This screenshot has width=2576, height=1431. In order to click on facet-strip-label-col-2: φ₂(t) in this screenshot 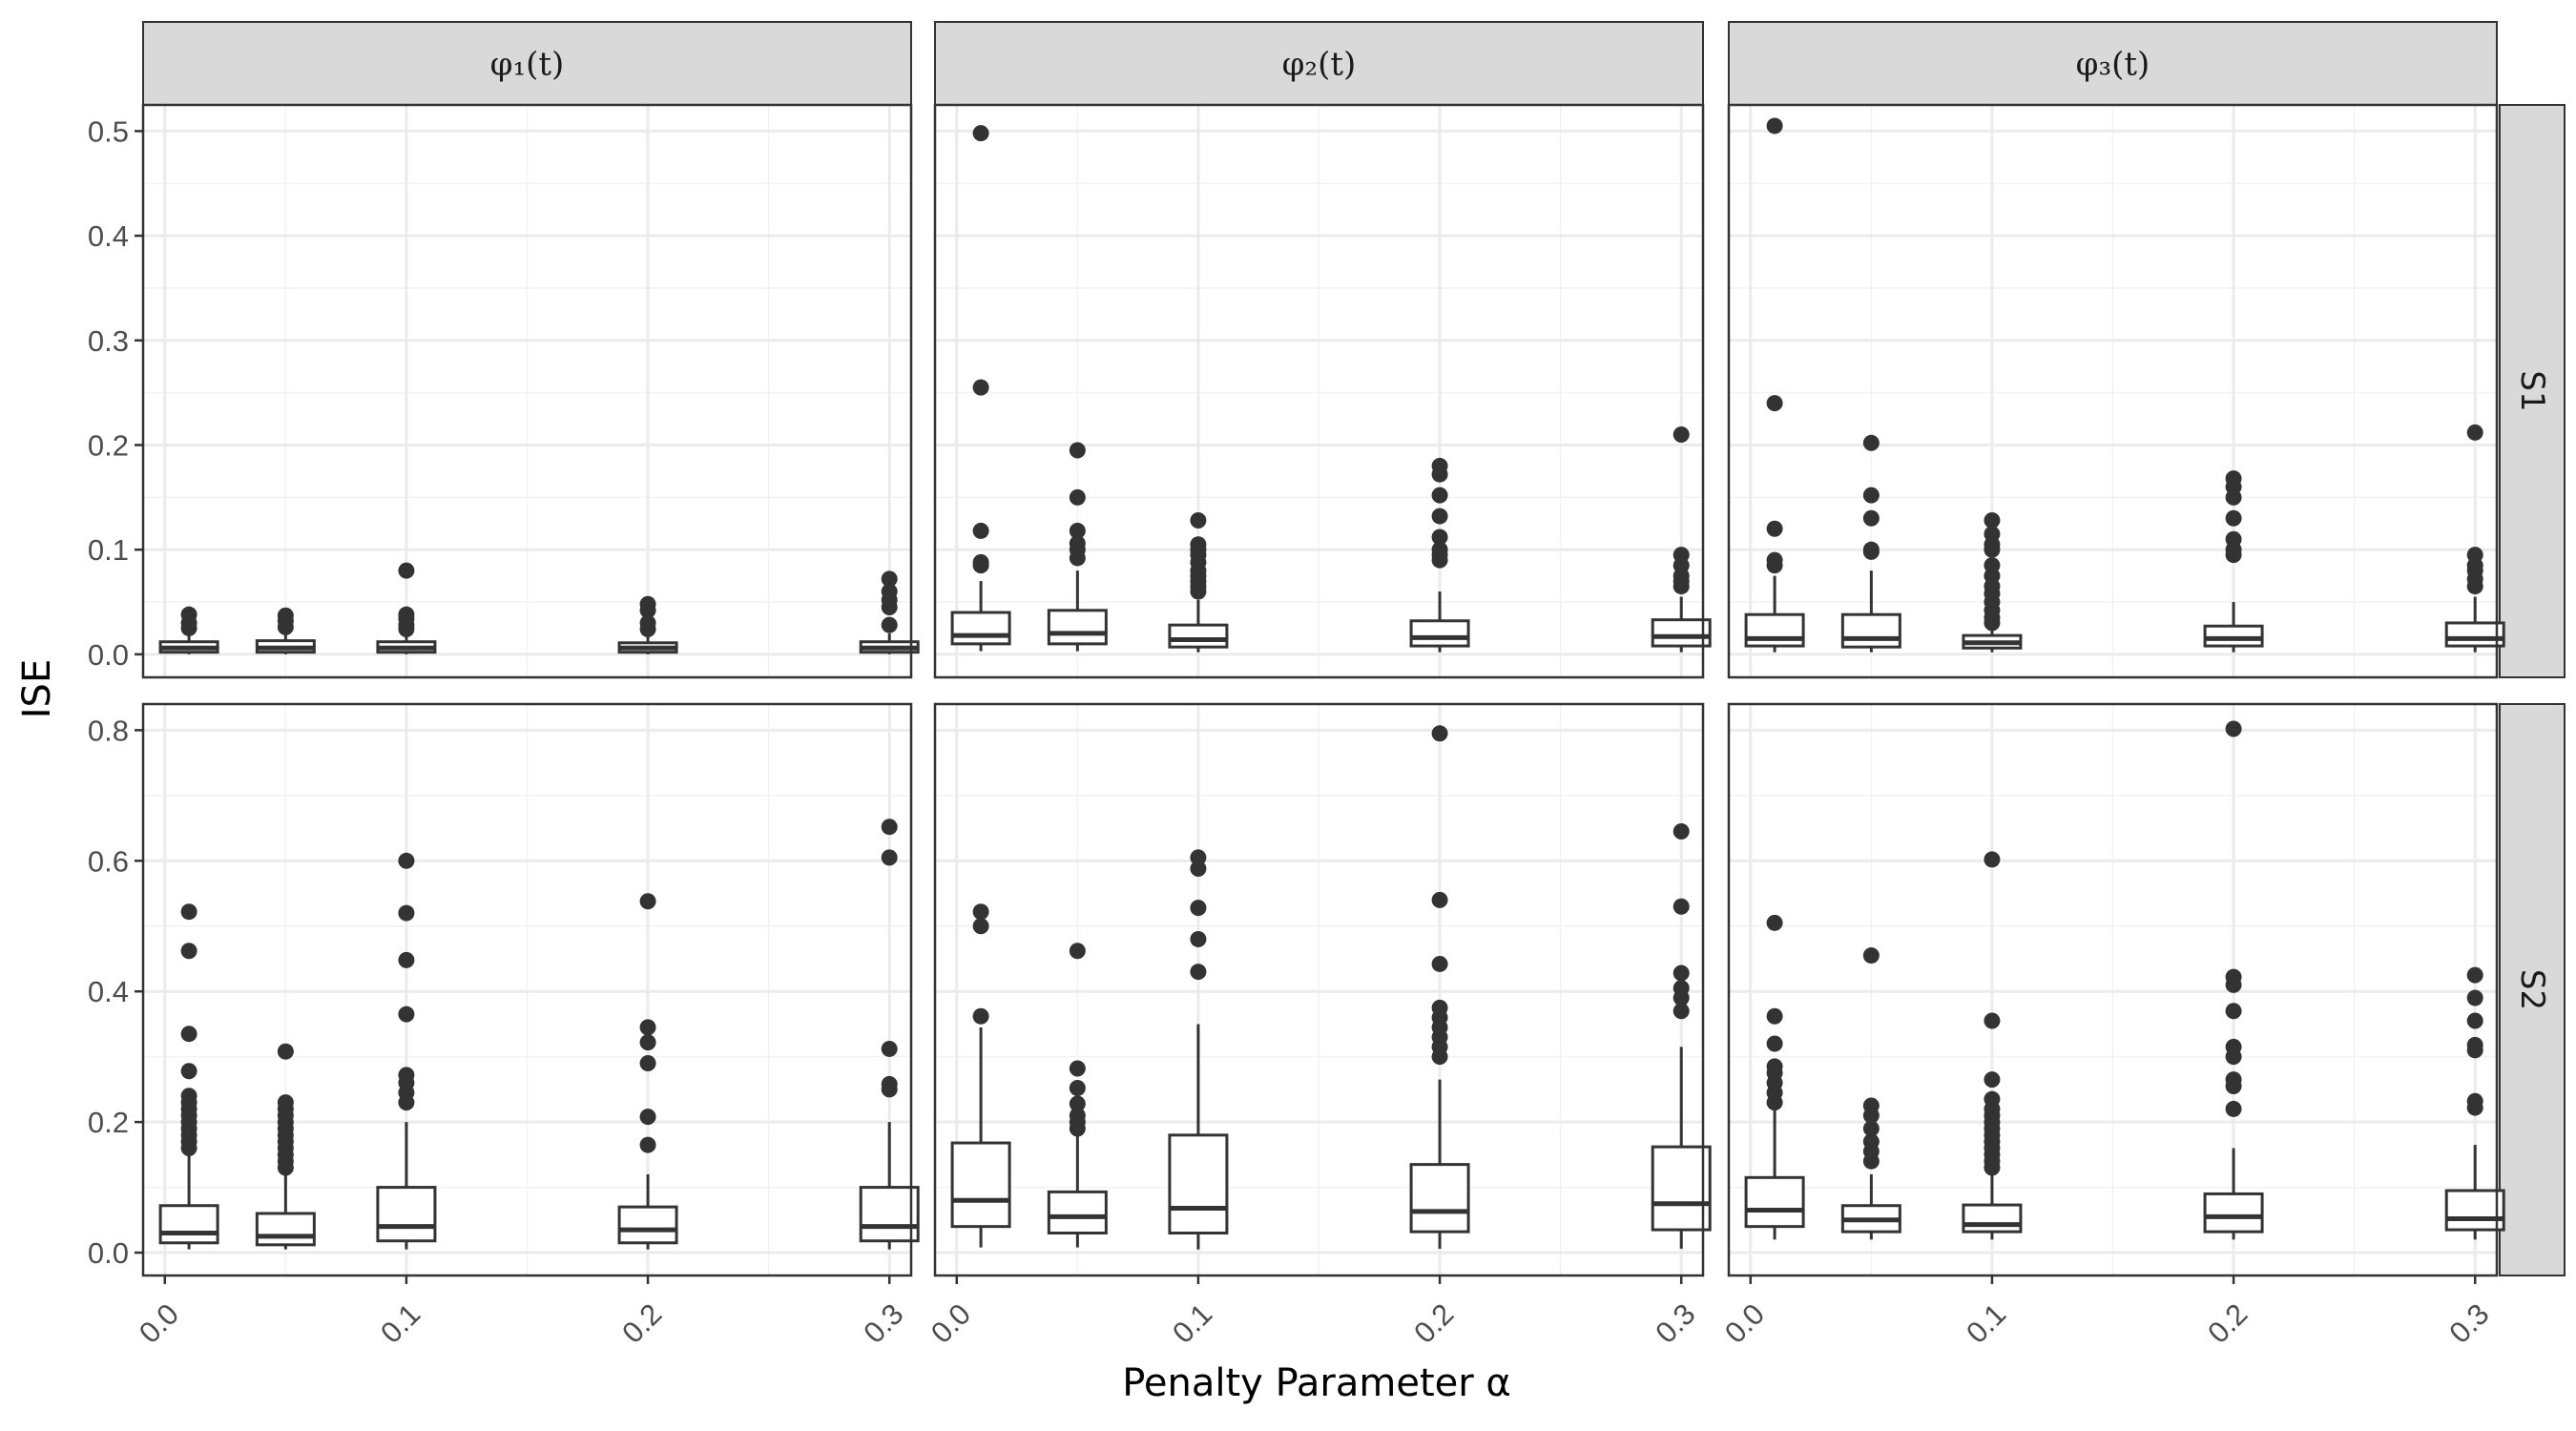, I will do `click(1319, 65)`.